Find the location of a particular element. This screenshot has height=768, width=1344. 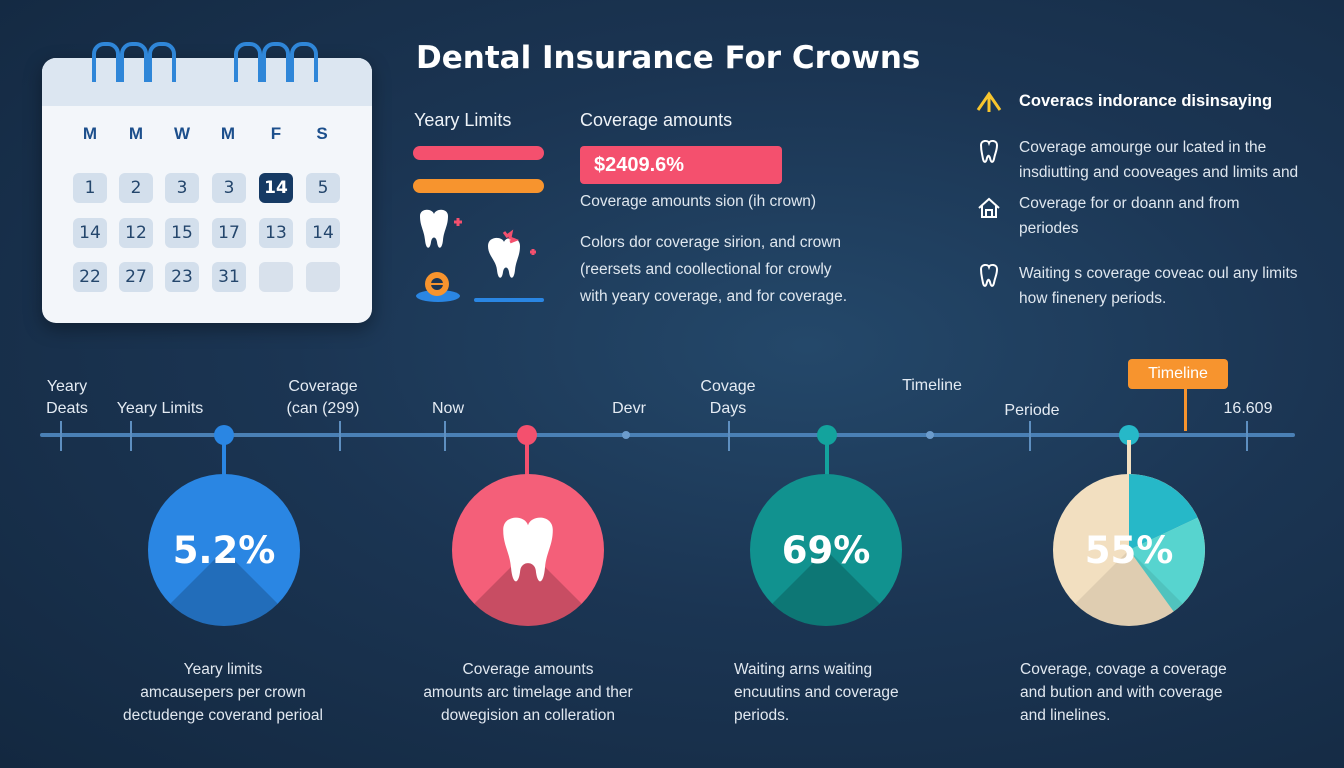

calendar-day: 5 is located at coordinates (323, 188).